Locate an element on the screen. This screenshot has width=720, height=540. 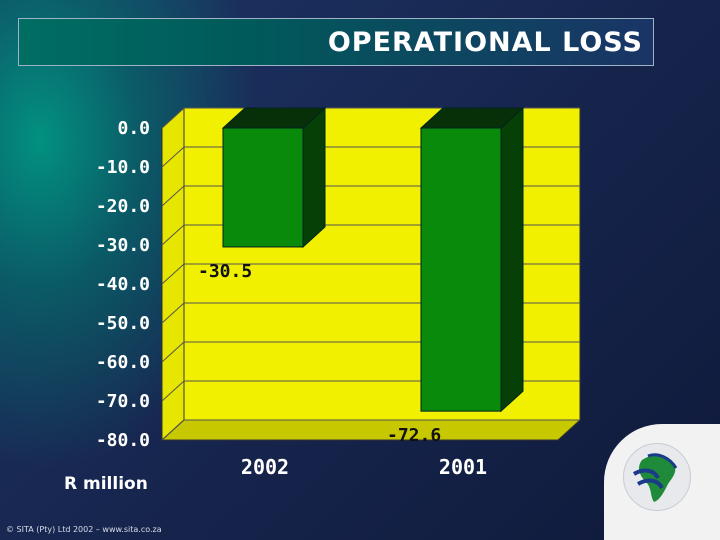
footer-copyright: © SITA (Pty) Ltd 2002 – www.sita.co.za is located at coordinates (84, 529).